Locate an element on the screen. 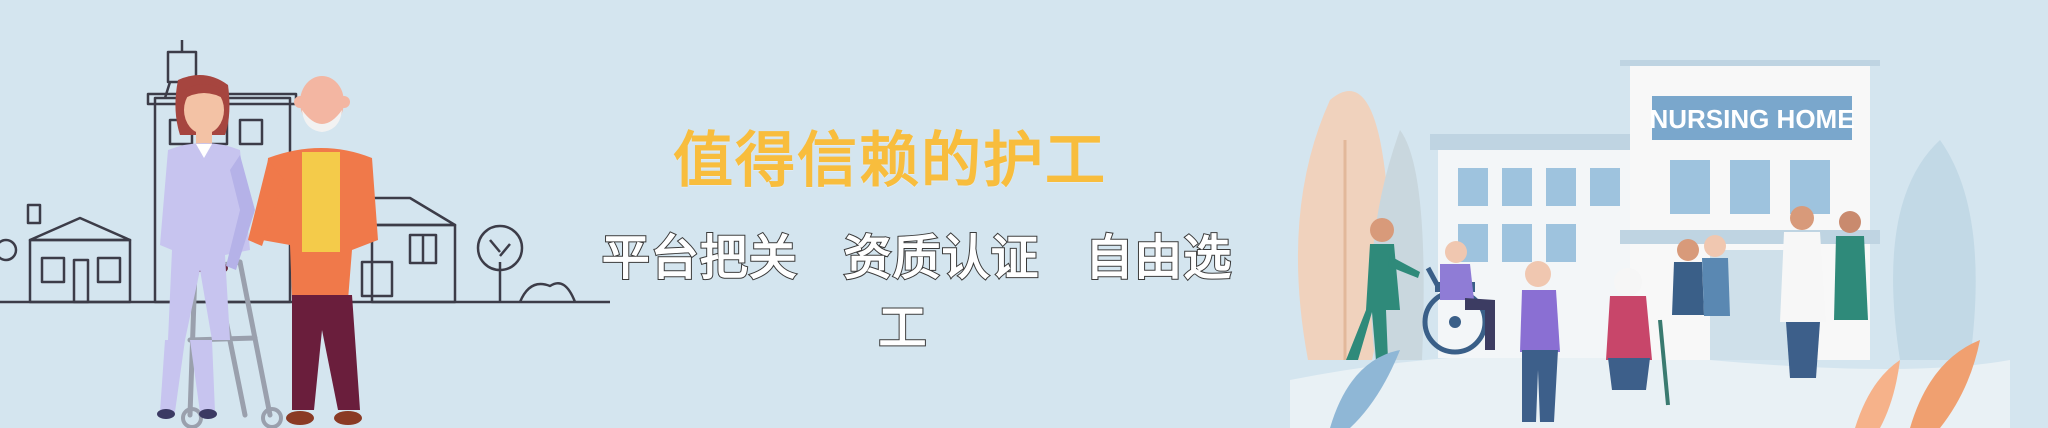  banner-slogan: 平台把关 资质认证 自由选工 is located at coordinates (910, 288).